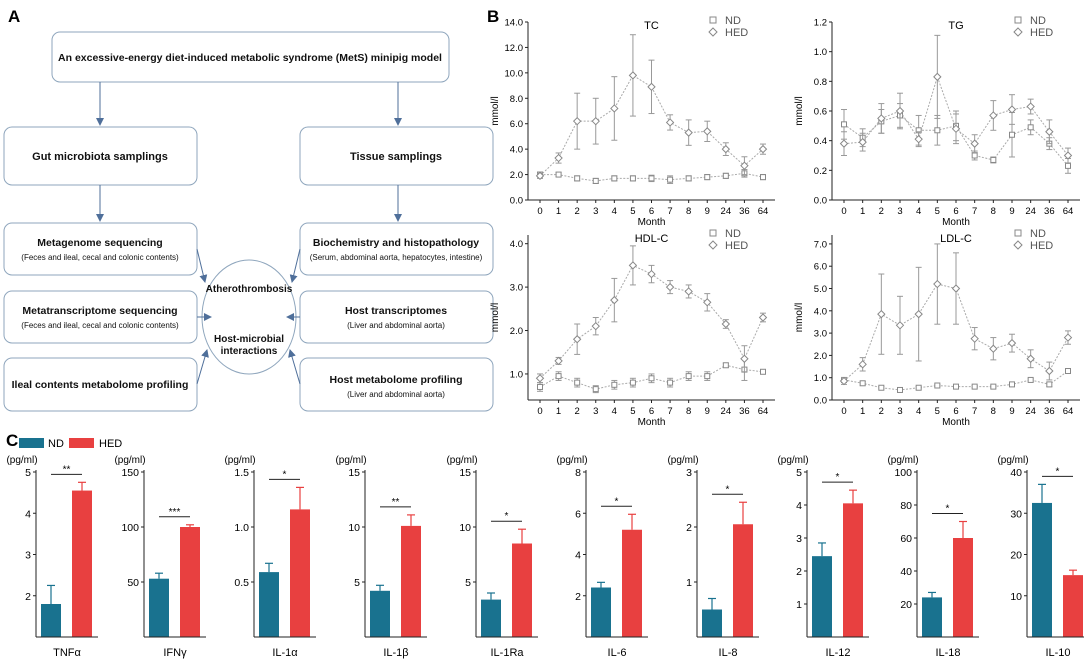  What do you see at coordinates (1018, 20) in the screenshot?
I see `legend-marker-nd` at bounding box center [1018, 20].